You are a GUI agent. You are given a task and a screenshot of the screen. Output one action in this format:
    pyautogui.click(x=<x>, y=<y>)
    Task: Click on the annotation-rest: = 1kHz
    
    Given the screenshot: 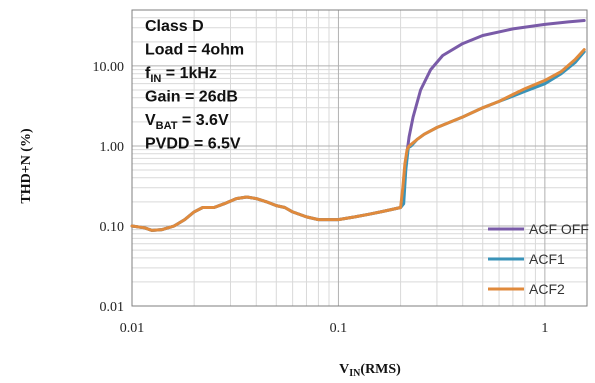 What is the action you would take?
    pyautogui.click(x=189, y=73)
    